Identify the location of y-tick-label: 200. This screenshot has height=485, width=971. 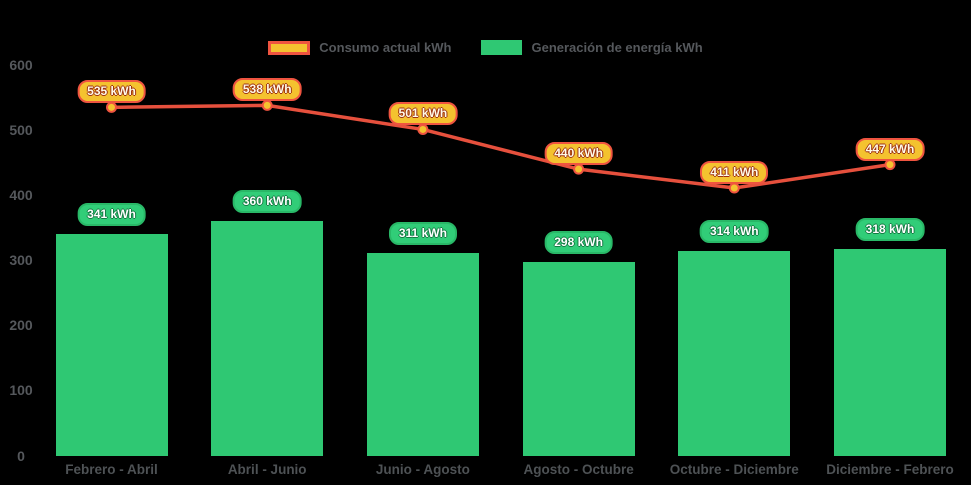
(21, 325).